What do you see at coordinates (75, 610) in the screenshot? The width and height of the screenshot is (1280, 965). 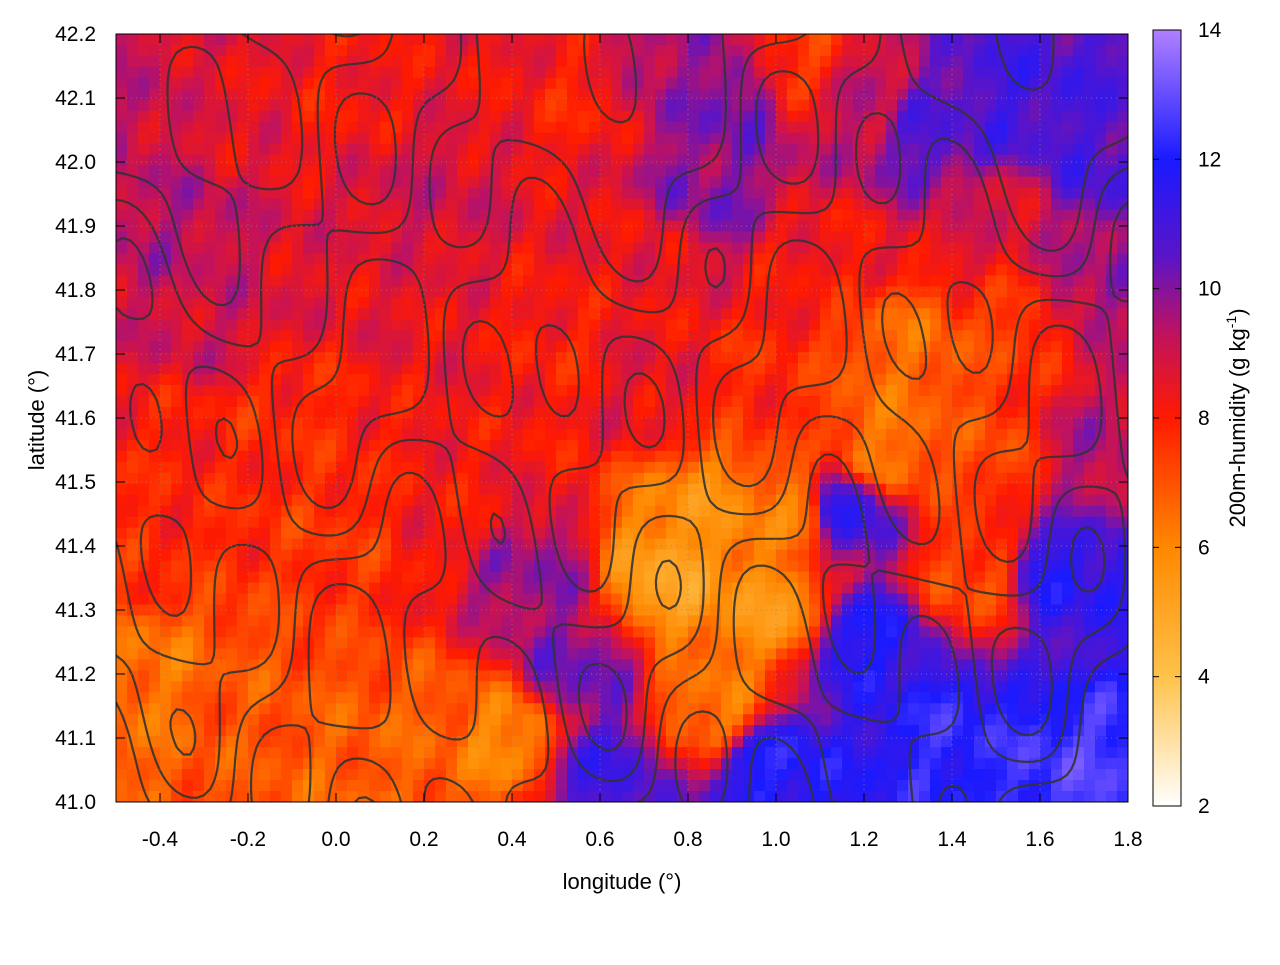 I see `y-tick-label: 41.3` at bounding box center [75, 610].